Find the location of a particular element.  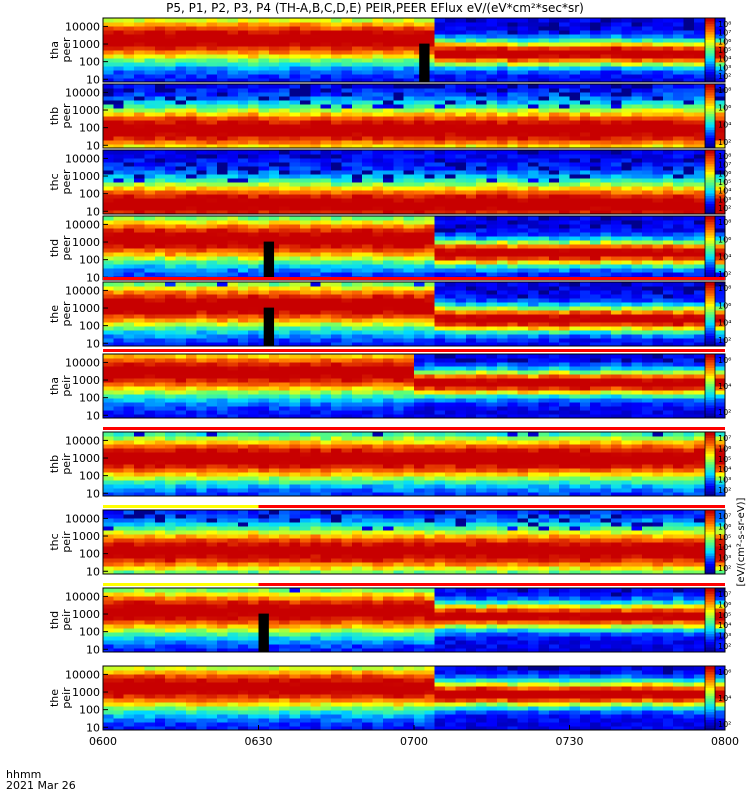

y-tick-label: 10 is located at coordinates (93, 277).